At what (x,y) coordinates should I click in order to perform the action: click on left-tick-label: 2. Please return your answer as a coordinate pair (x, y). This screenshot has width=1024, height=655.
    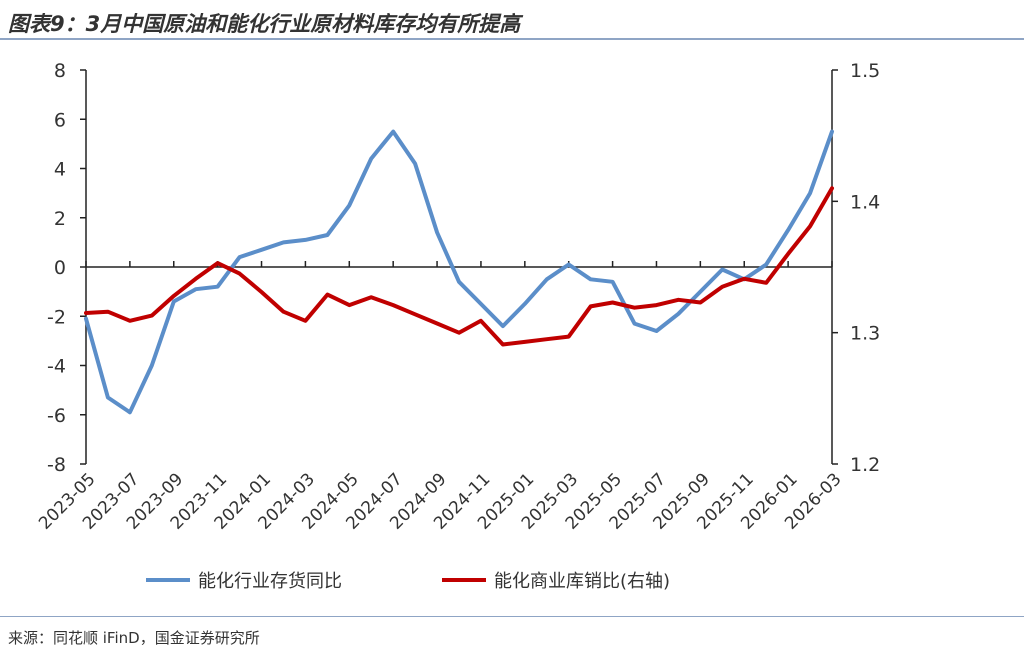
    Looking at the image, I should click on (60, 219).